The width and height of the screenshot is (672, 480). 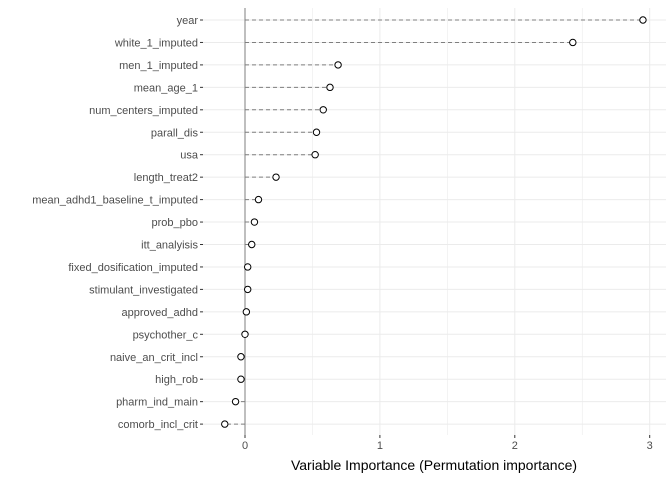 What do you see at coordinates (176, 380) in the screenshot?
I see `y-label-high_rob: high_rob` at bounding box center [176, 380].